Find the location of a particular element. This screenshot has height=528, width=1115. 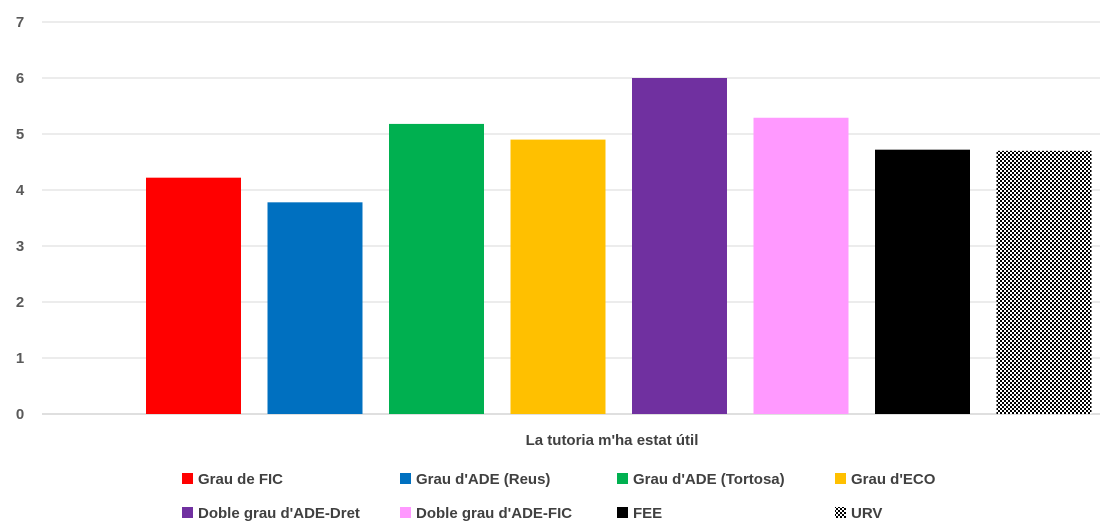

legend-label: URV is located at coordinates (866, 513).